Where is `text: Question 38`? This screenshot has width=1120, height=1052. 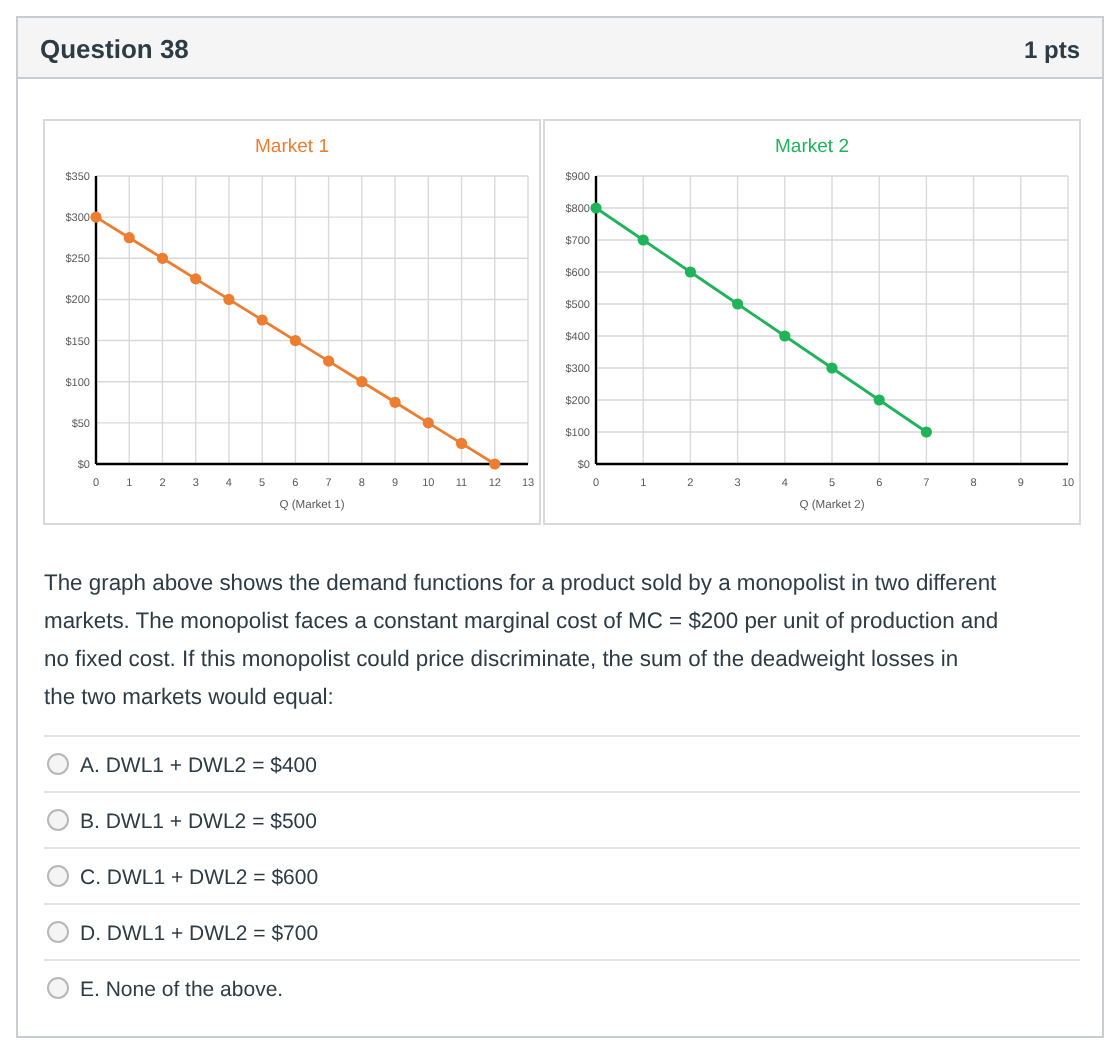 text: Question 38 is located at coordinates (114, 49).